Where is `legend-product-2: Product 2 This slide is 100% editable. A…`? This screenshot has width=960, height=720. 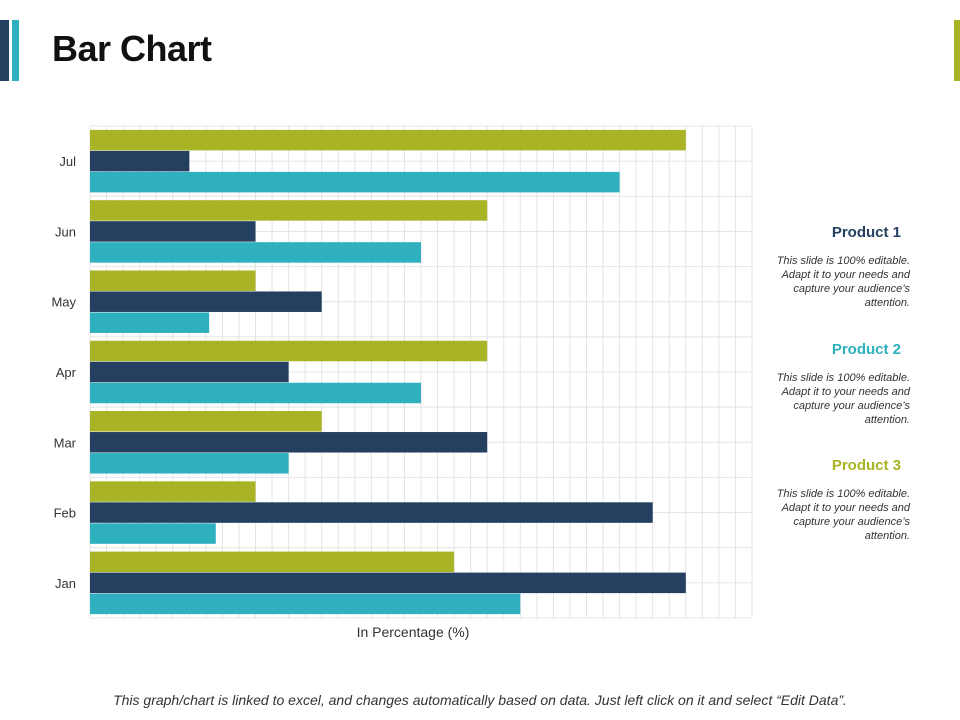 legend-product-2: Product 2 This slide is 100% editable. A… is located at coordinates (840, 384).